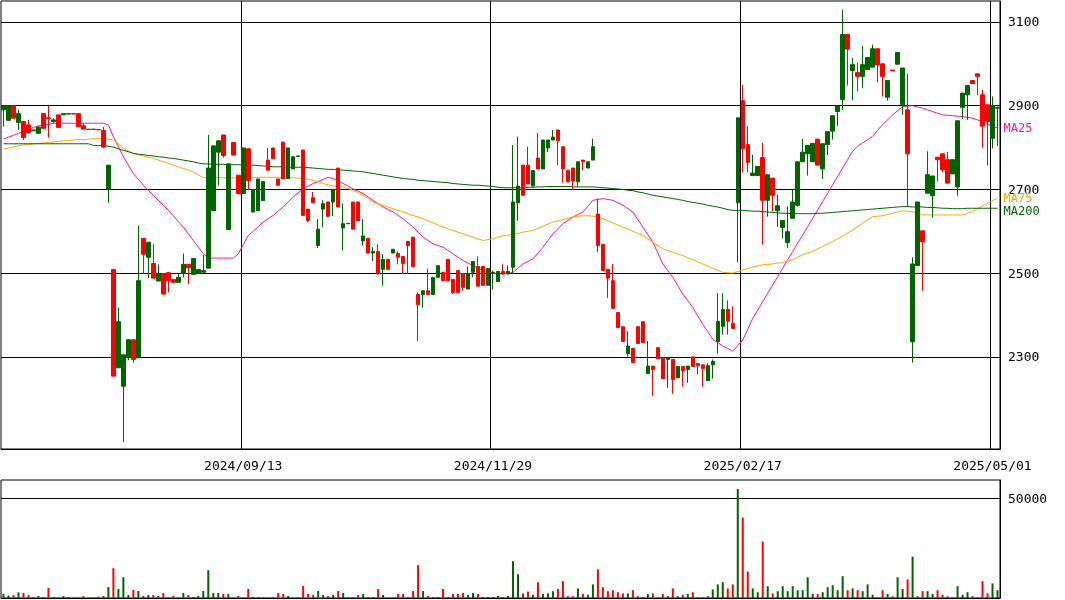  What do you see at coordinates (493, 465) in the screenshot?
I see `x-tick-label: 2024/11/29` at bounding box center [493, 465].